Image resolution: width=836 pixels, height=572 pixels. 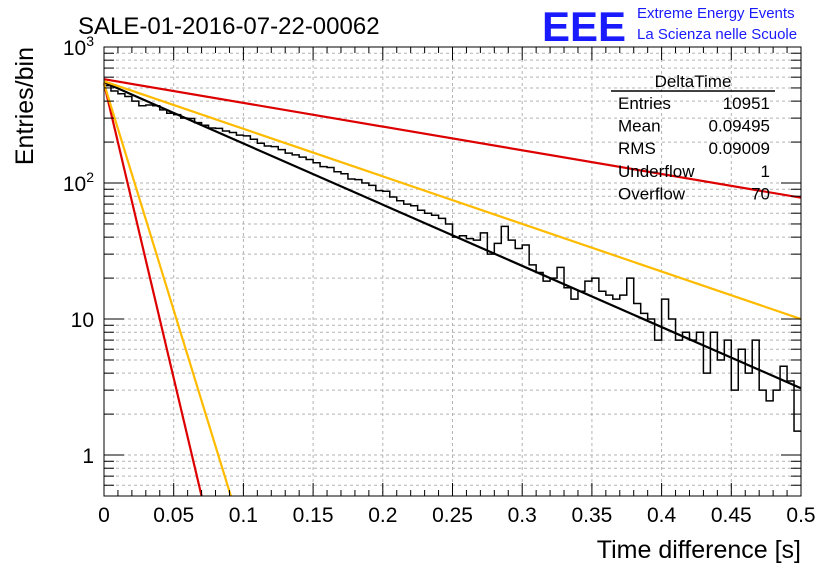 What do you see at coordinates (78, 250) in the screenshot?
I see `y-tick-labels: 1 10 10² 10³` at bounding box center [78, 250].